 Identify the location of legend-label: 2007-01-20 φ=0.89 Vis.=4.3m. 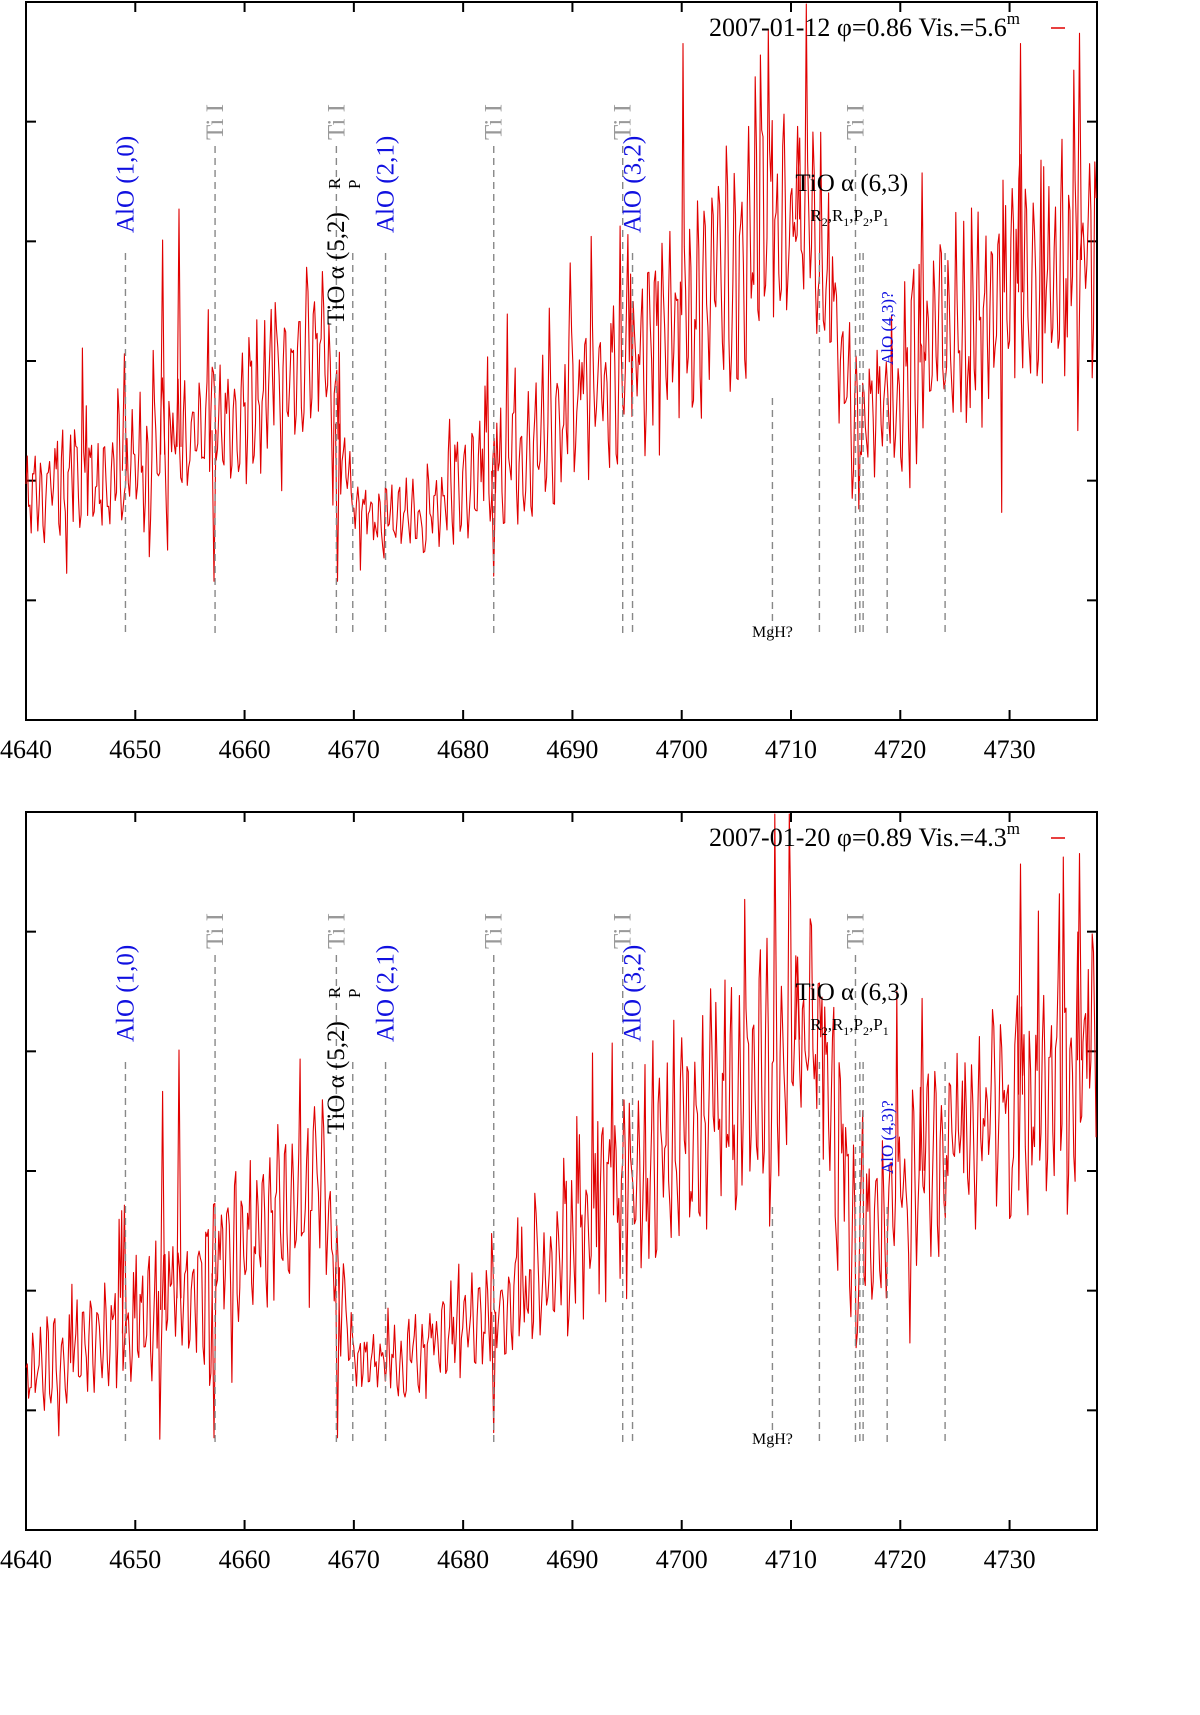
(864, 835).